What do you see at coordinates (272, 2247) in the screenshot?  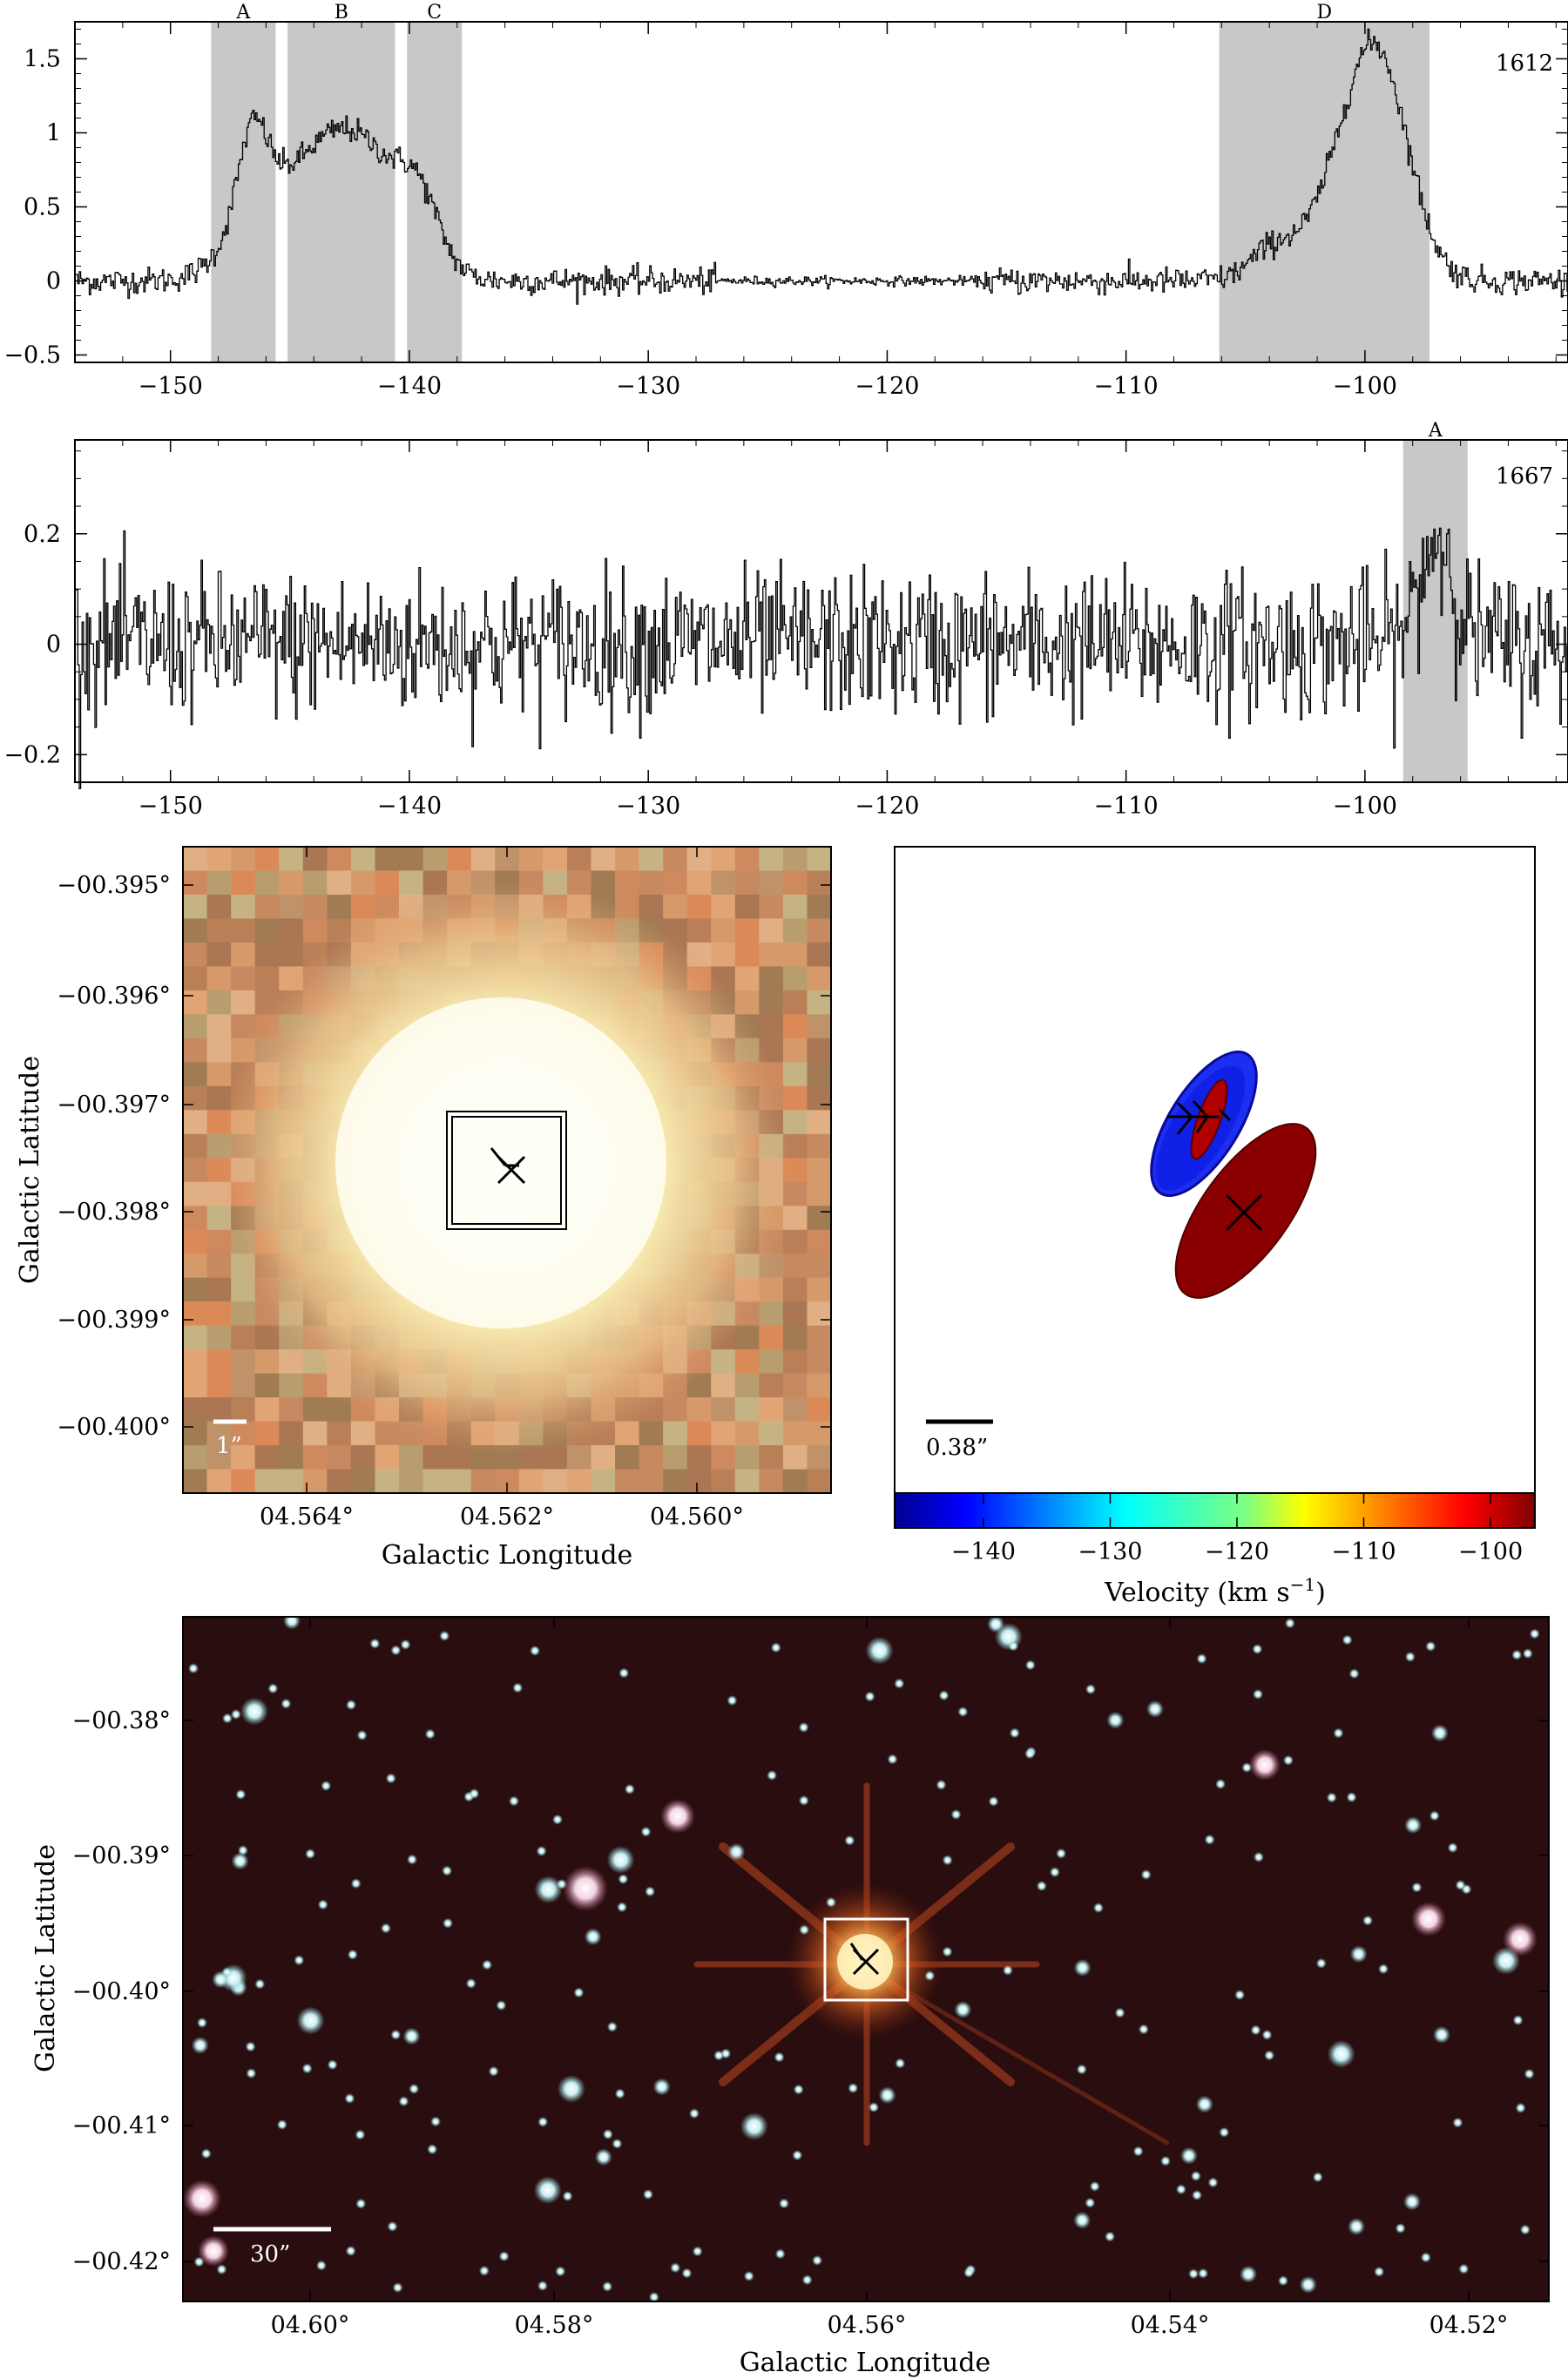 I see `wide-scalebar: 30”` at bounding box center [272, 2247].